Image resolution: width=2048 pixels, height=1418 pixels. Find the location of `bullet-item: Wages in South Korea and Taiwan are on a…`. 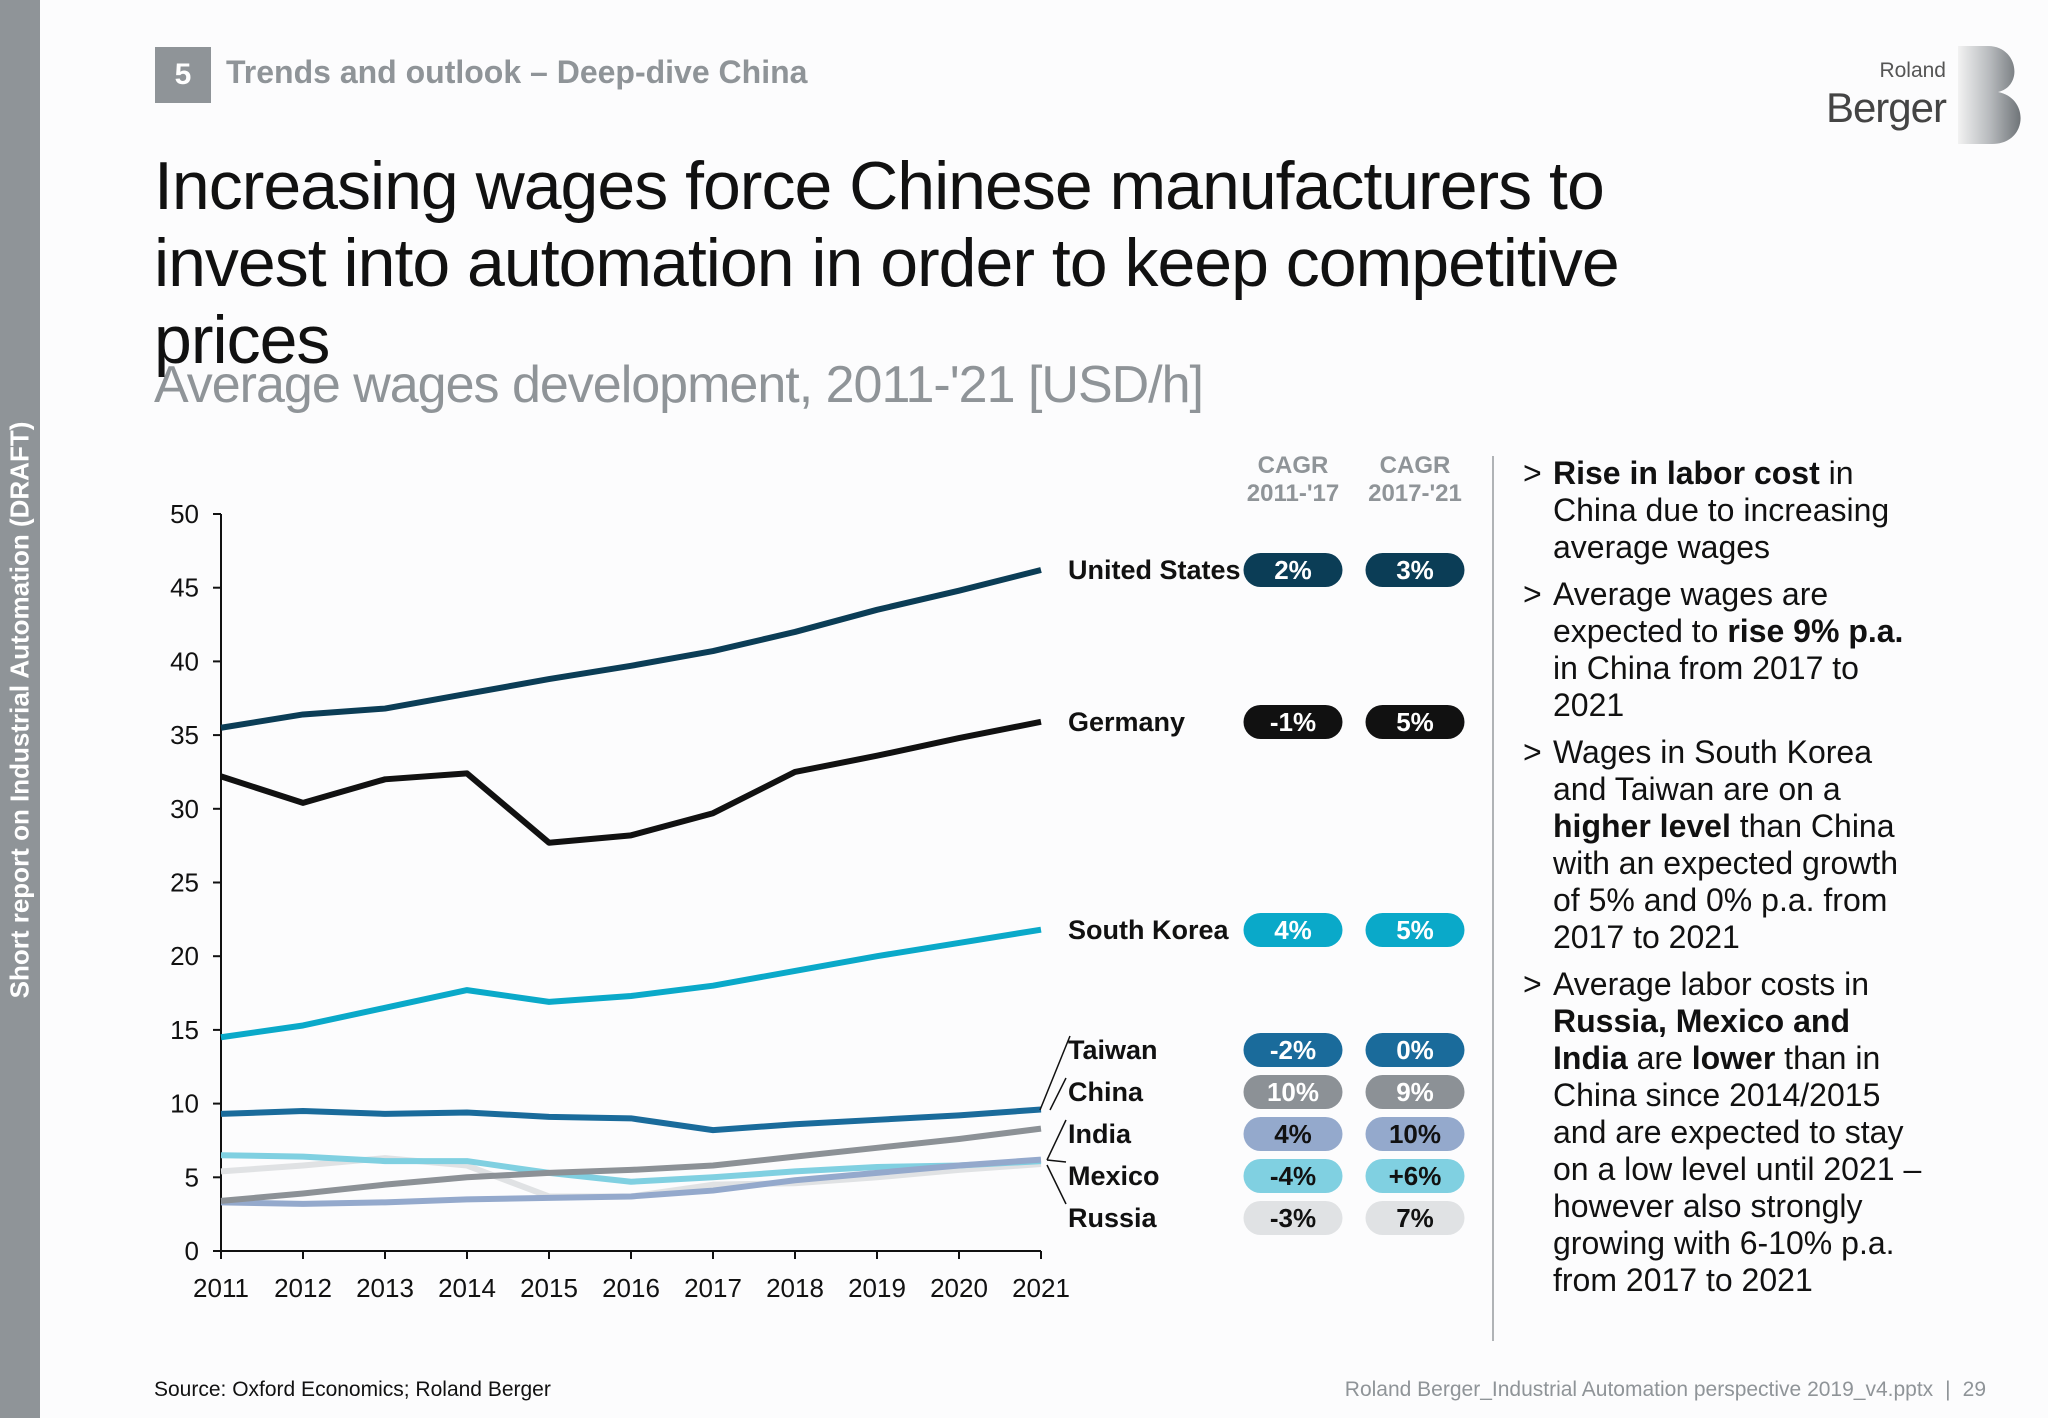

bullet-item: Wages in South Korea and Taiwan are on a… is located at coordinates (1723, 845).